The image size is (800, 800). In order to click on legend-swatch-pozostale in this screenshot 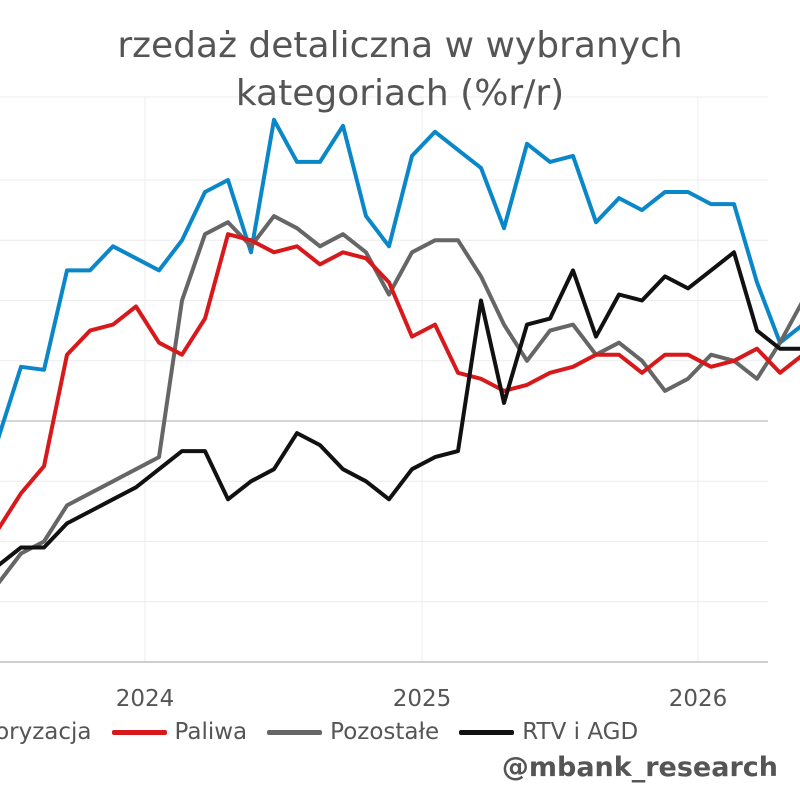, I will do `click(295, 732)`.